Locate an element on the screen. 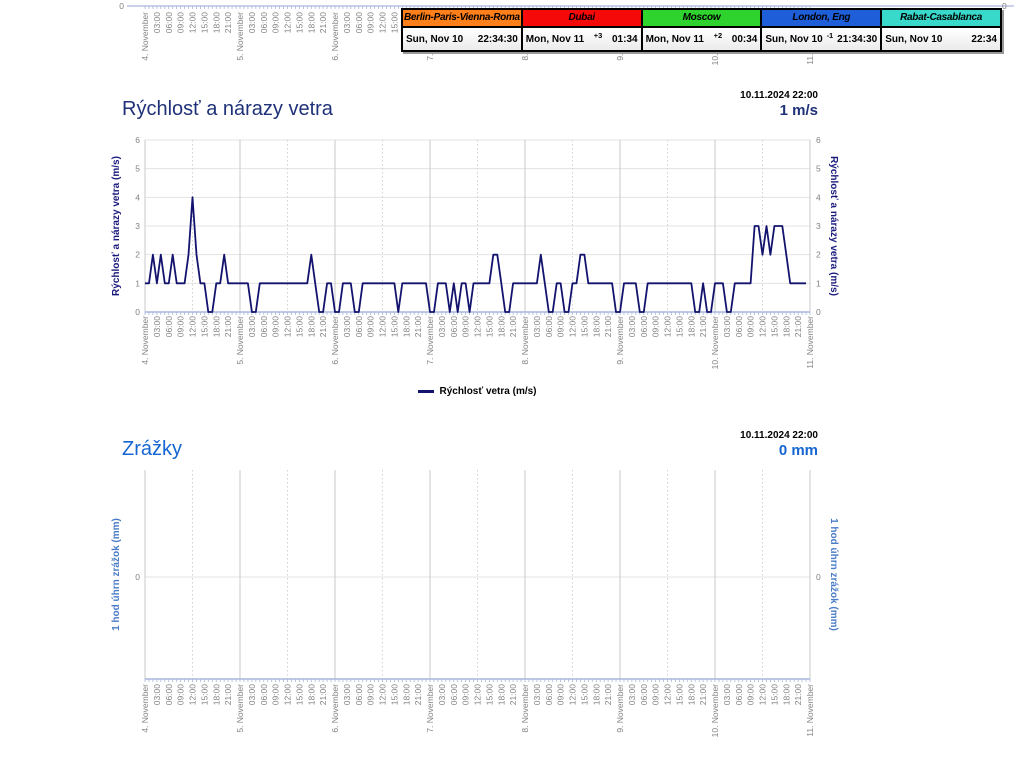 The image size is (1024, 768). clock-time-cell: Sun, Nov 10 -1 21:34:30 is located at coordinates (821, 39).